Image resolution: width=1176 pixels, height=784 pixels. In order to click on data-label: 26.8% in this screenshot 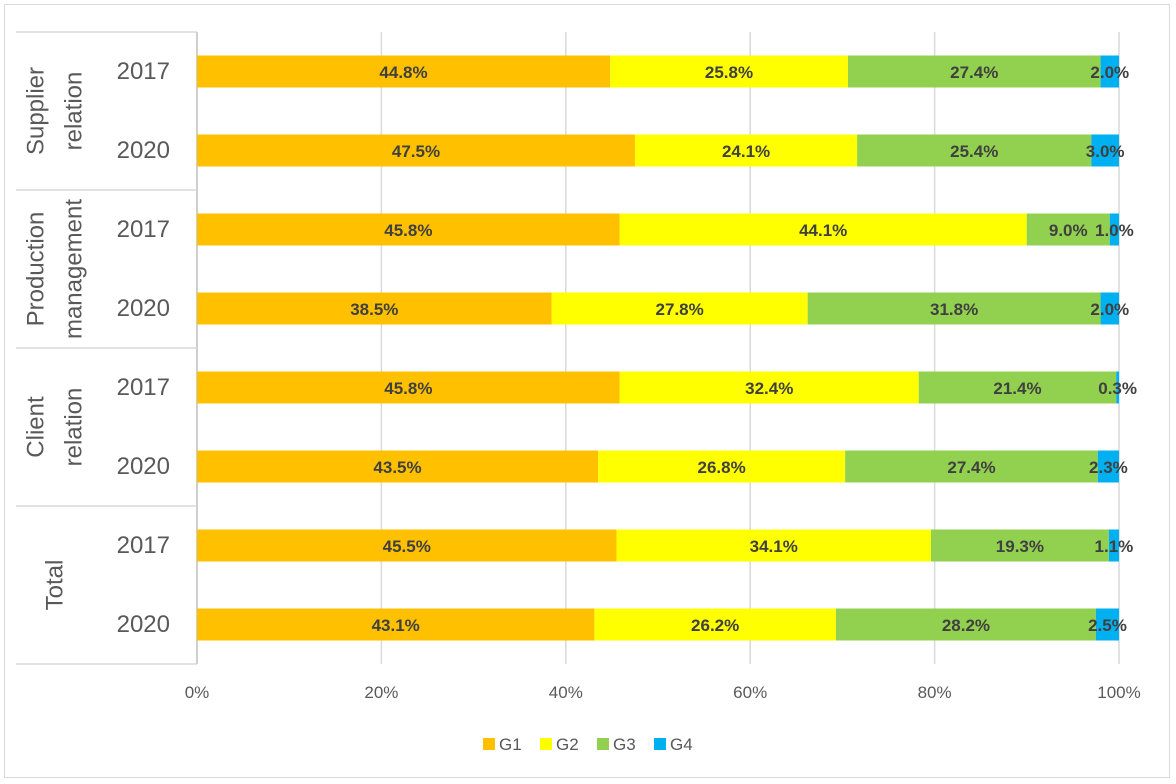, I will do `click(722, 467)`.